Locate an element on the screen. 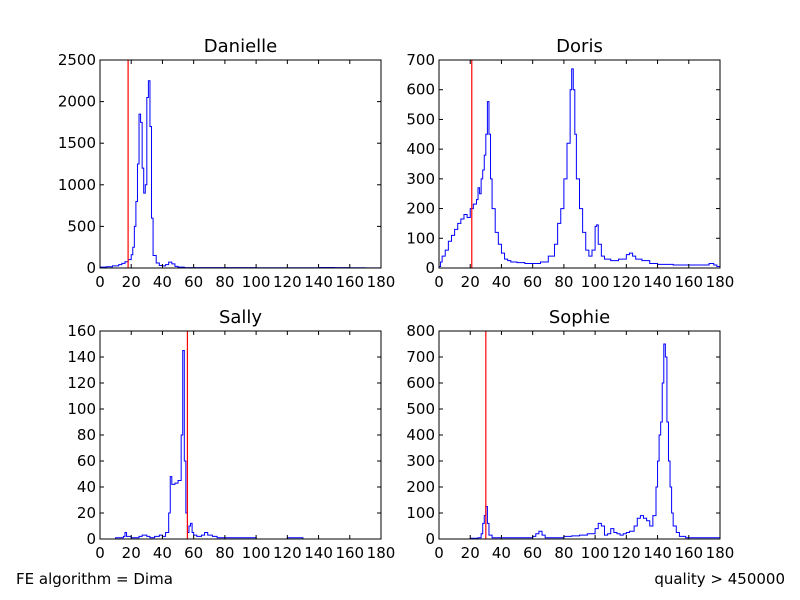 This screenshot has width=800, height=600. sally-histogram-line is located at coordinates (240, 444).